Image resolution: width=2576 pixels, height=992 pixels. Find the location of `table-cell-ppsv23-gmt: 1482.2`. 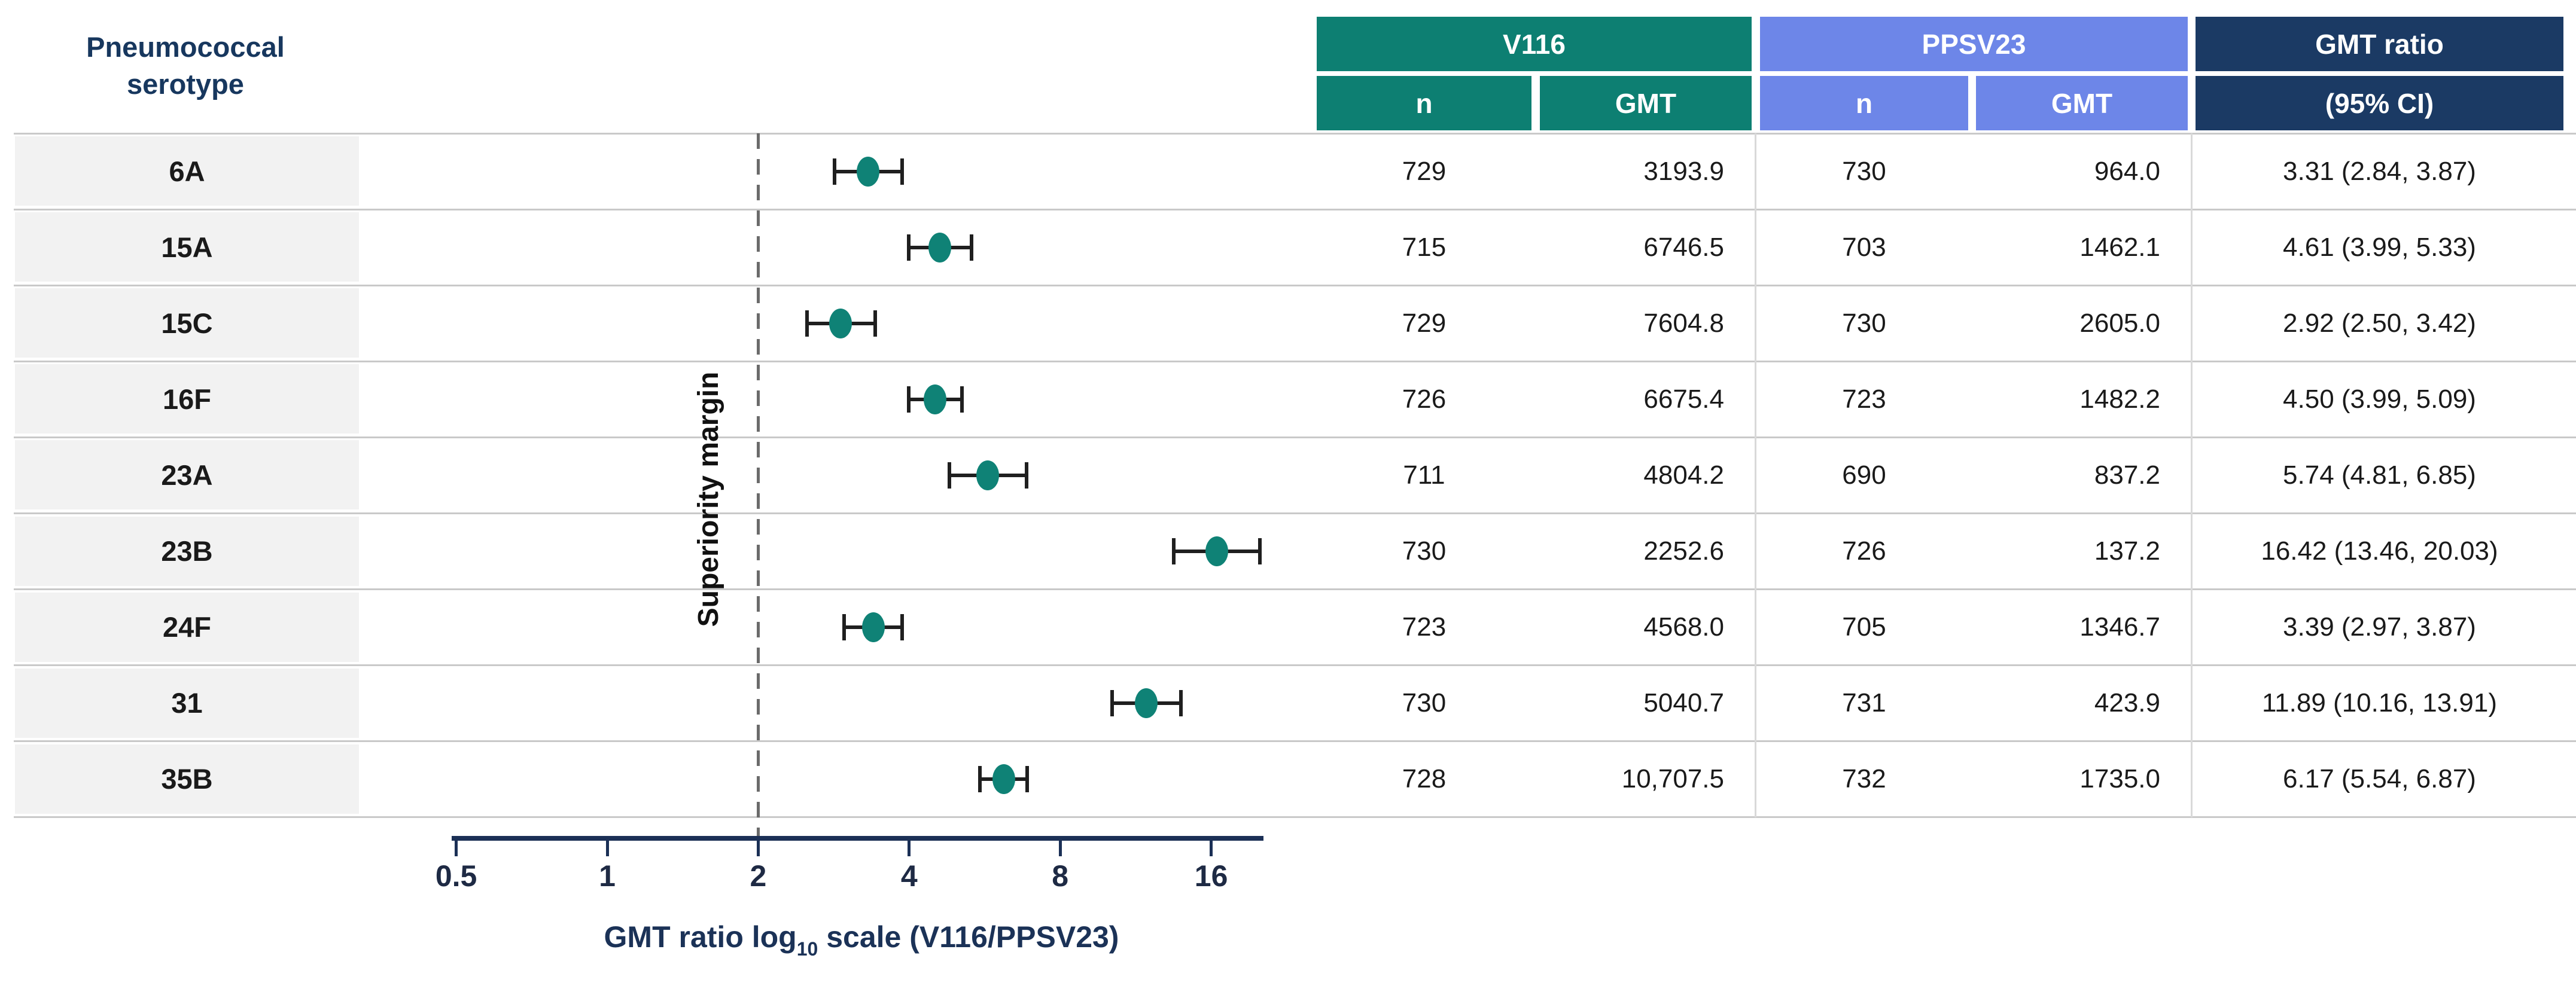

table-cell-ppsv23-gmt: 1482.2 is located at coordinates (2119, 399).